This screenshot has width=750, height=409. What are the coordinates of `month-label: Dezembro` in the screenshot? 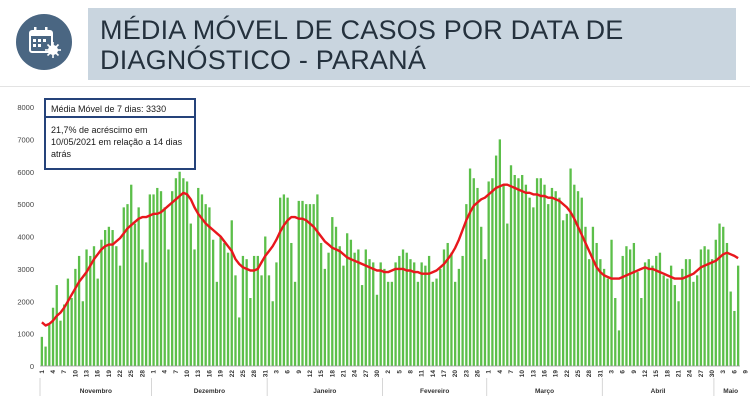 It's located at (209, 391).